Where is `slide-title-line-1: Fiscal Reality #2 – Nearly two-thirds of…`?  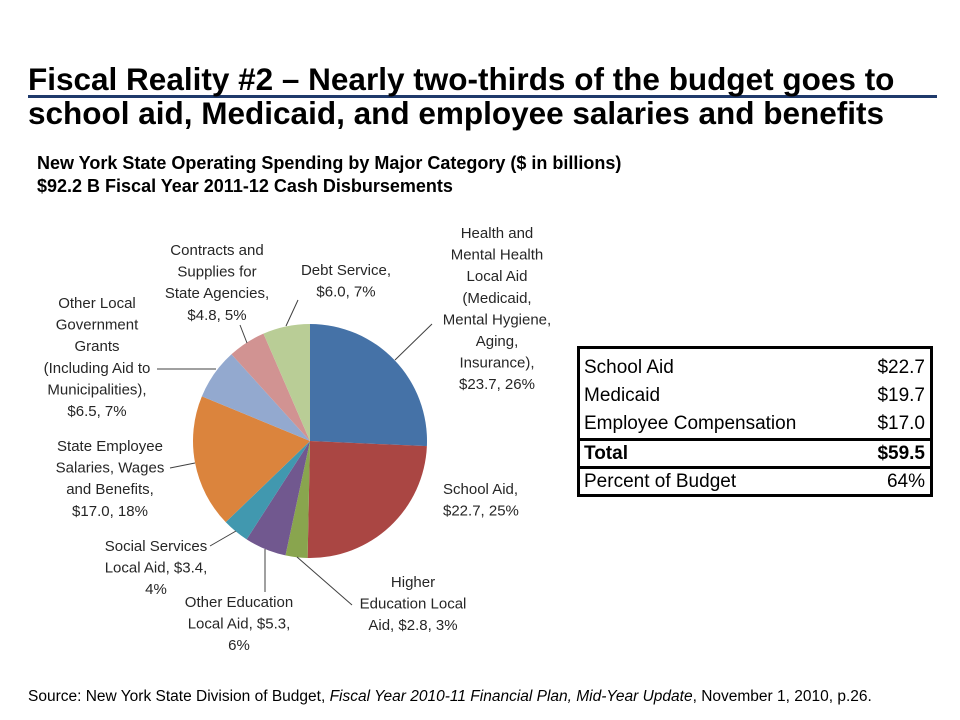 slide-title-line-1: Fiscal Reality #2 – Nearly two-thirds of… is located at coordinates (461, 79).